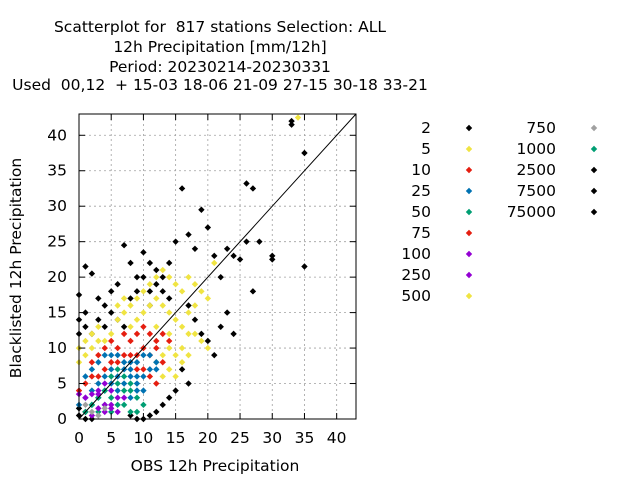 The height and width of the screenshot is (480, 640). I want to click on y-axis-label: Blacklisted 12h Precipitation, so click(16, 268).